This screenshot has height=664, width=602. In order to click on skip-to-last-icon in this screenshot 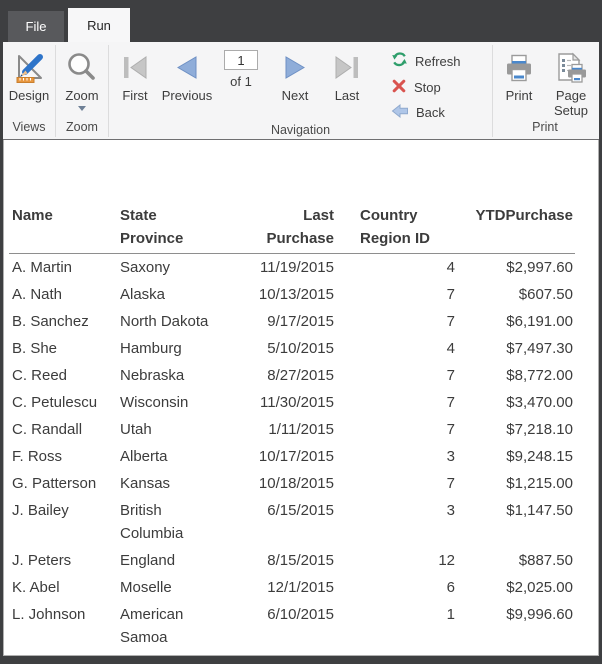, I will do `click(347, 68)`.